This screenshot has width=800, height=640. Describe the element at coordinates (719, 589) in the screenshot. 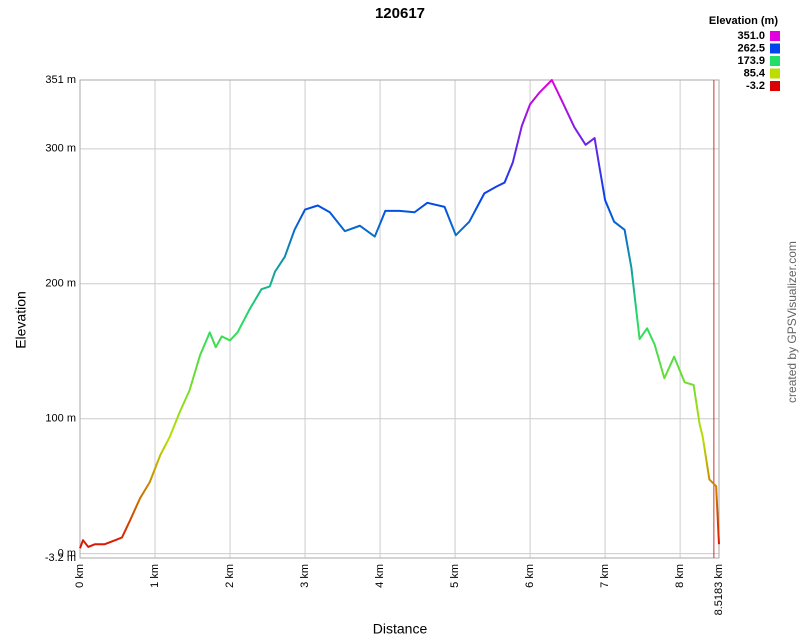

I see `x-tick-label: 8.5183 km` at that location.